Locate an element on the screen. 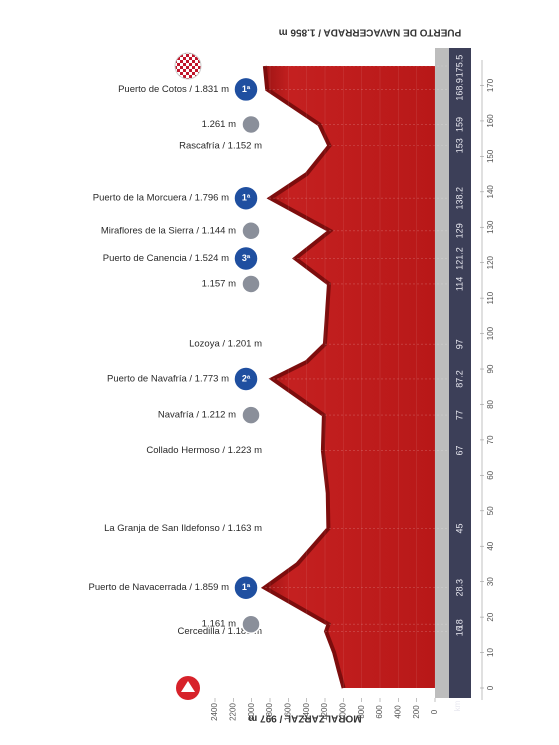  y-tick-label: 1000 is located at coordinates (342, 712).